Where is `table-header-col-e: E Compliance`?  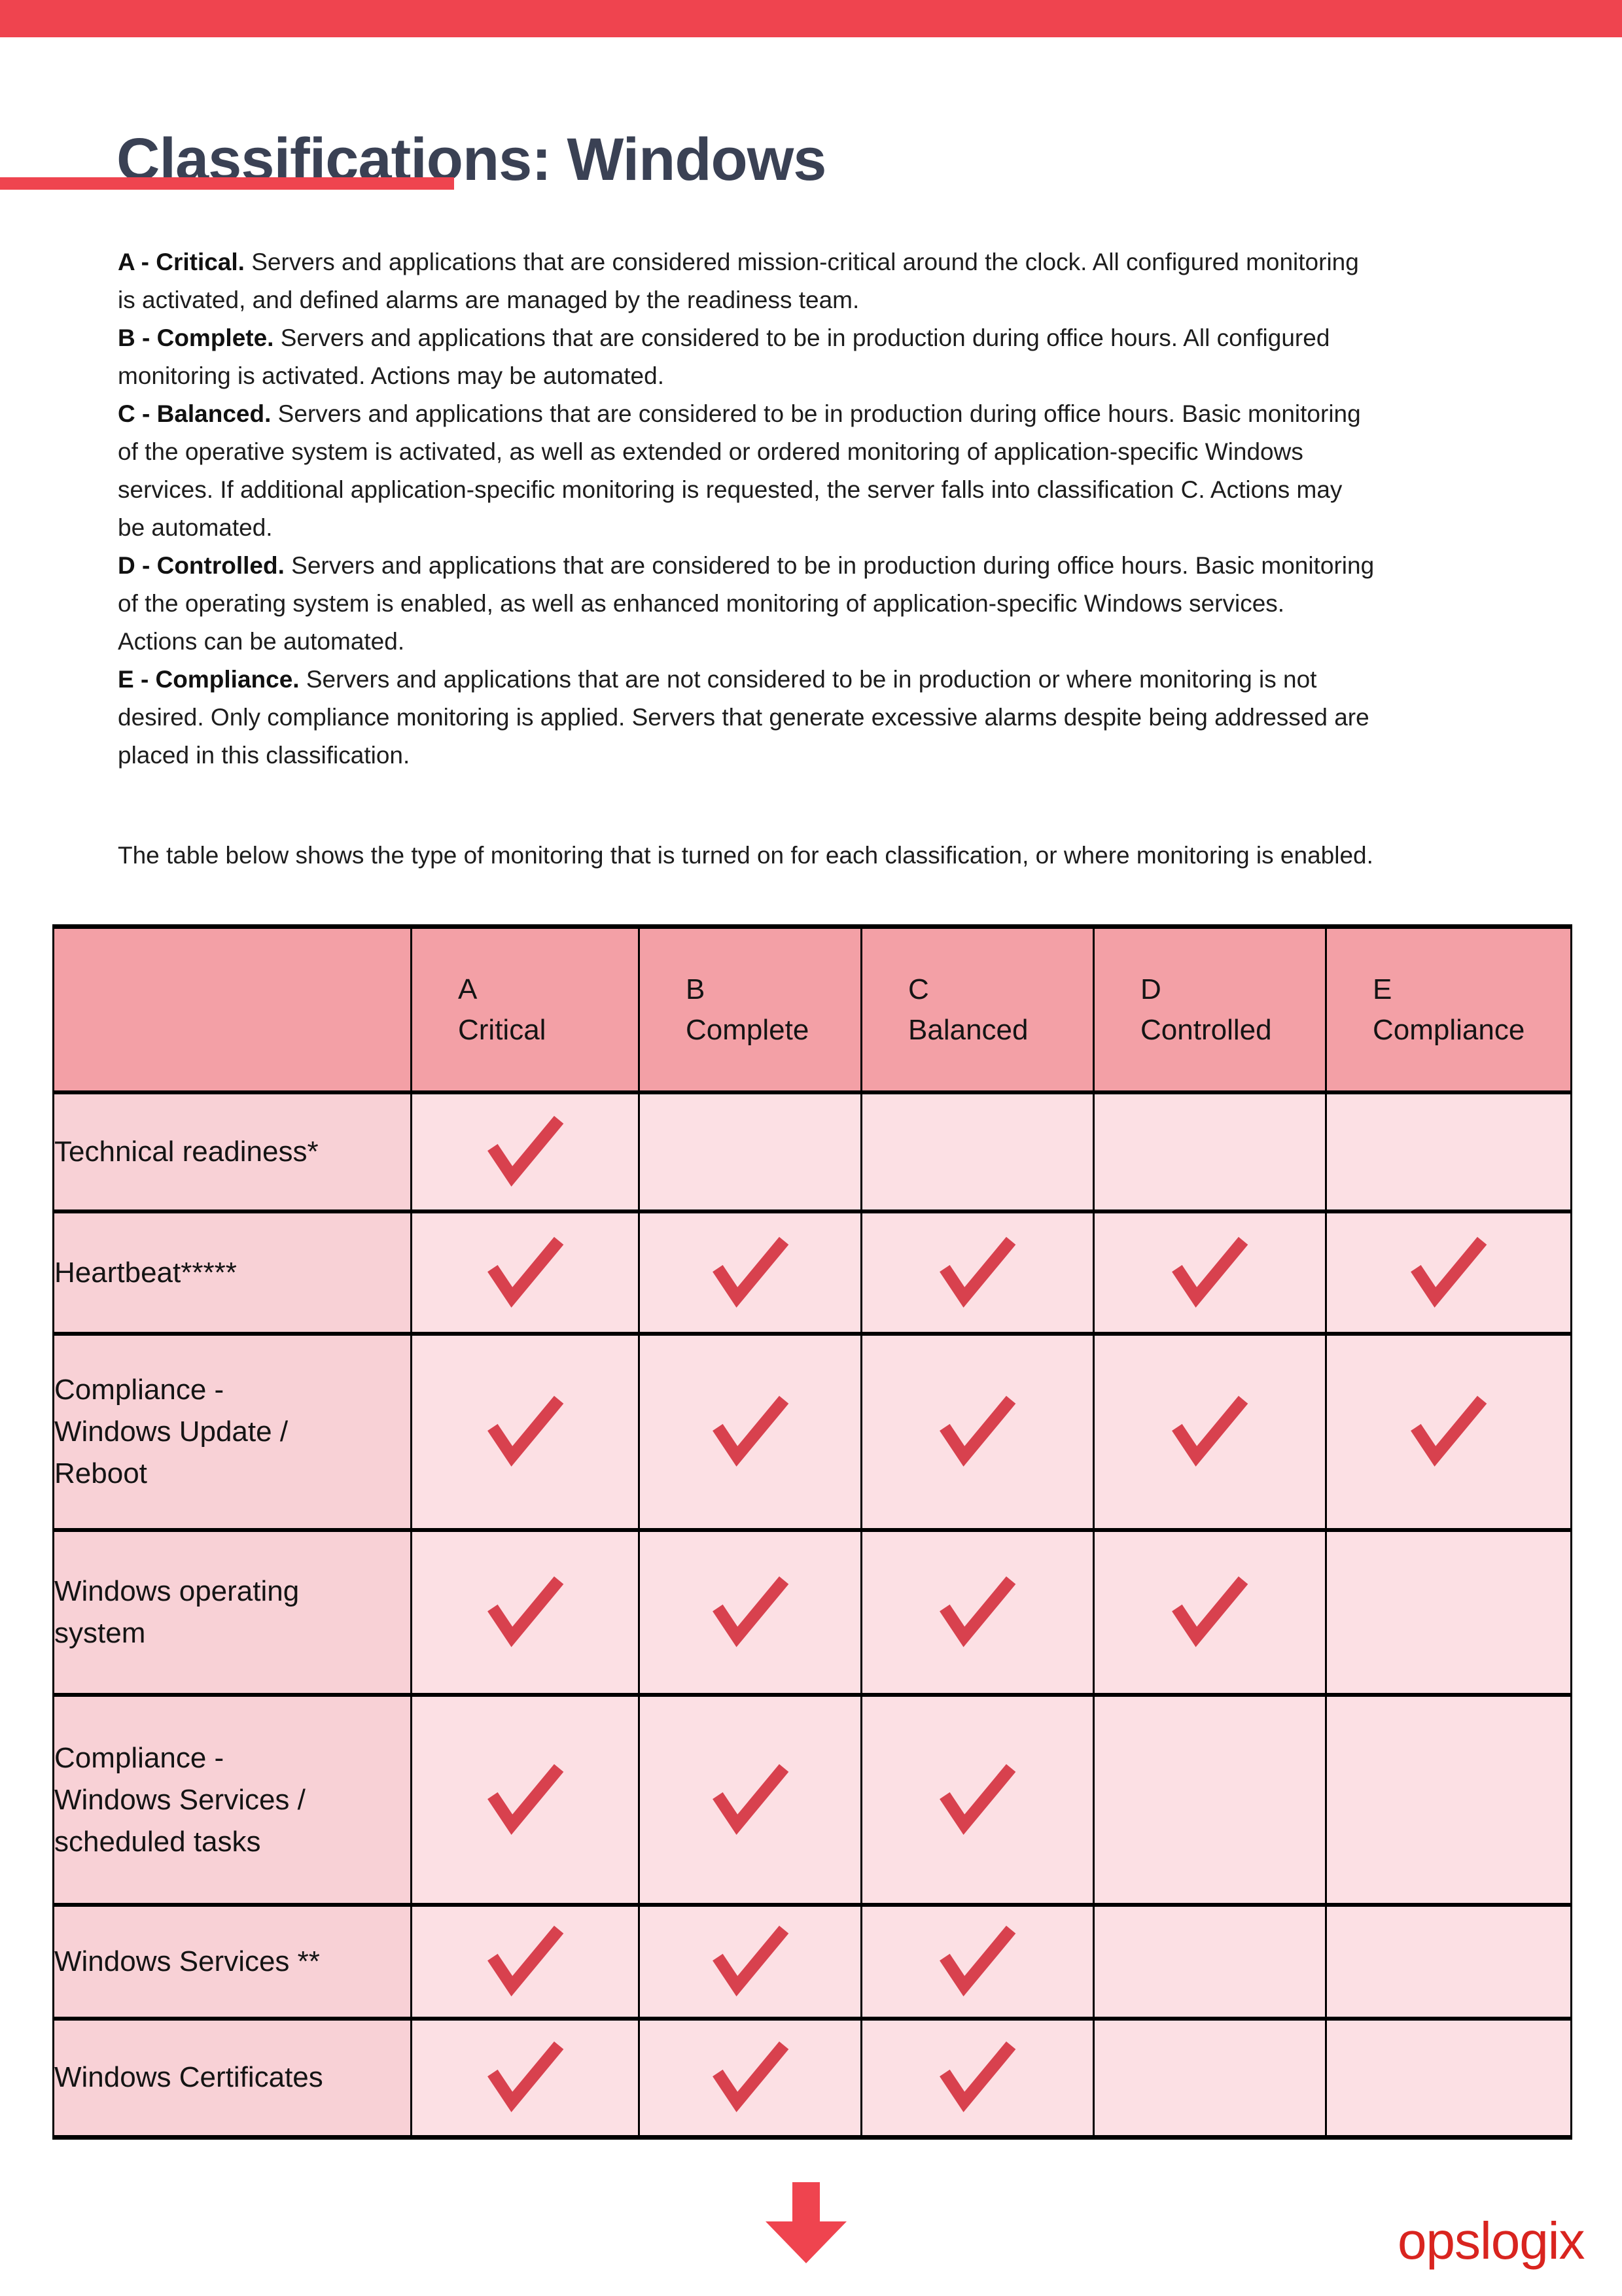
table-header-col-e: E Compliance is located at coordinates (1449, 1009).